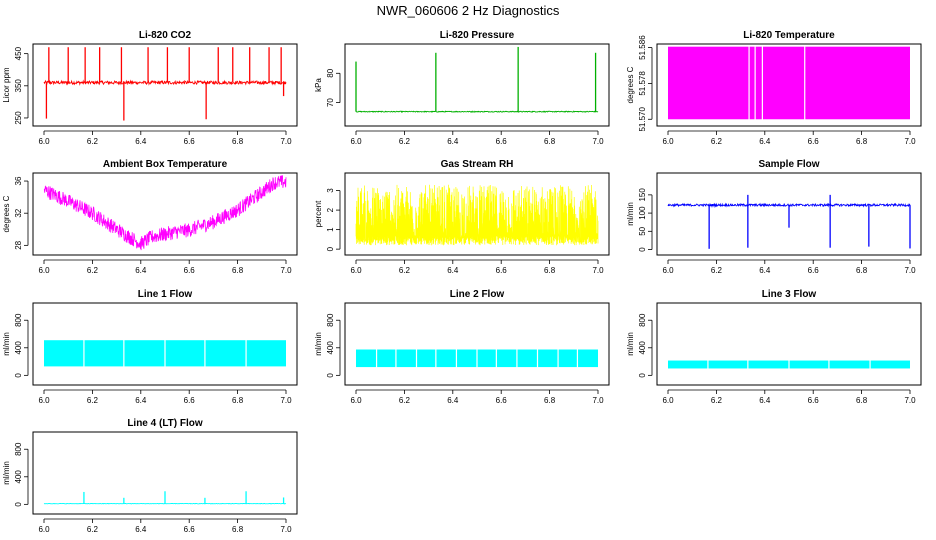 The height and width of the screenshot is (540, 936). What do you see at coordinates (642, 118) in the screenshot?
I see `y-tick-label: 51.570` at bounding box center [642, 118].